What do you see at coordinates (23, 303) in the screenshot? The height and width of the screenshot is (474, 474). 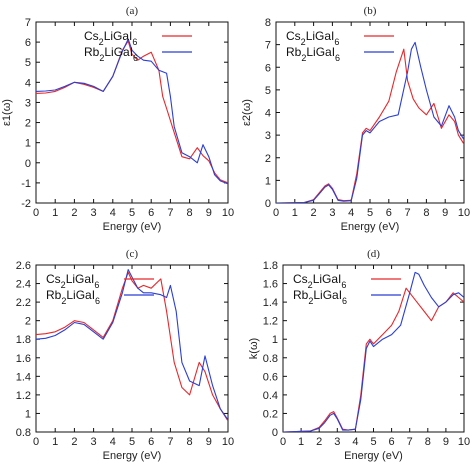 I see `y-tick-label: 2.2` at bounding box center [23, 303].